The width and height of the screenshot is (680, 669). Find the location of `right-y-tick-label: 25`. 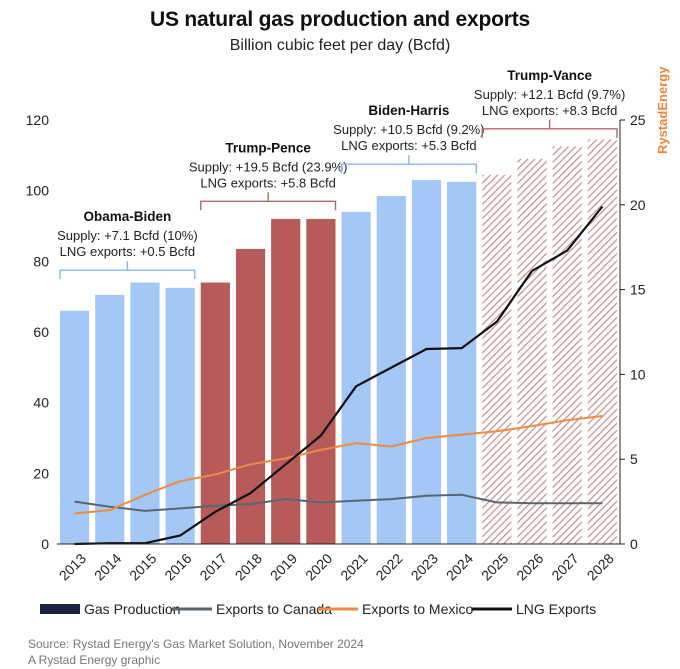

right-y-tick-label: 25 is located at coordinates (638, 120).